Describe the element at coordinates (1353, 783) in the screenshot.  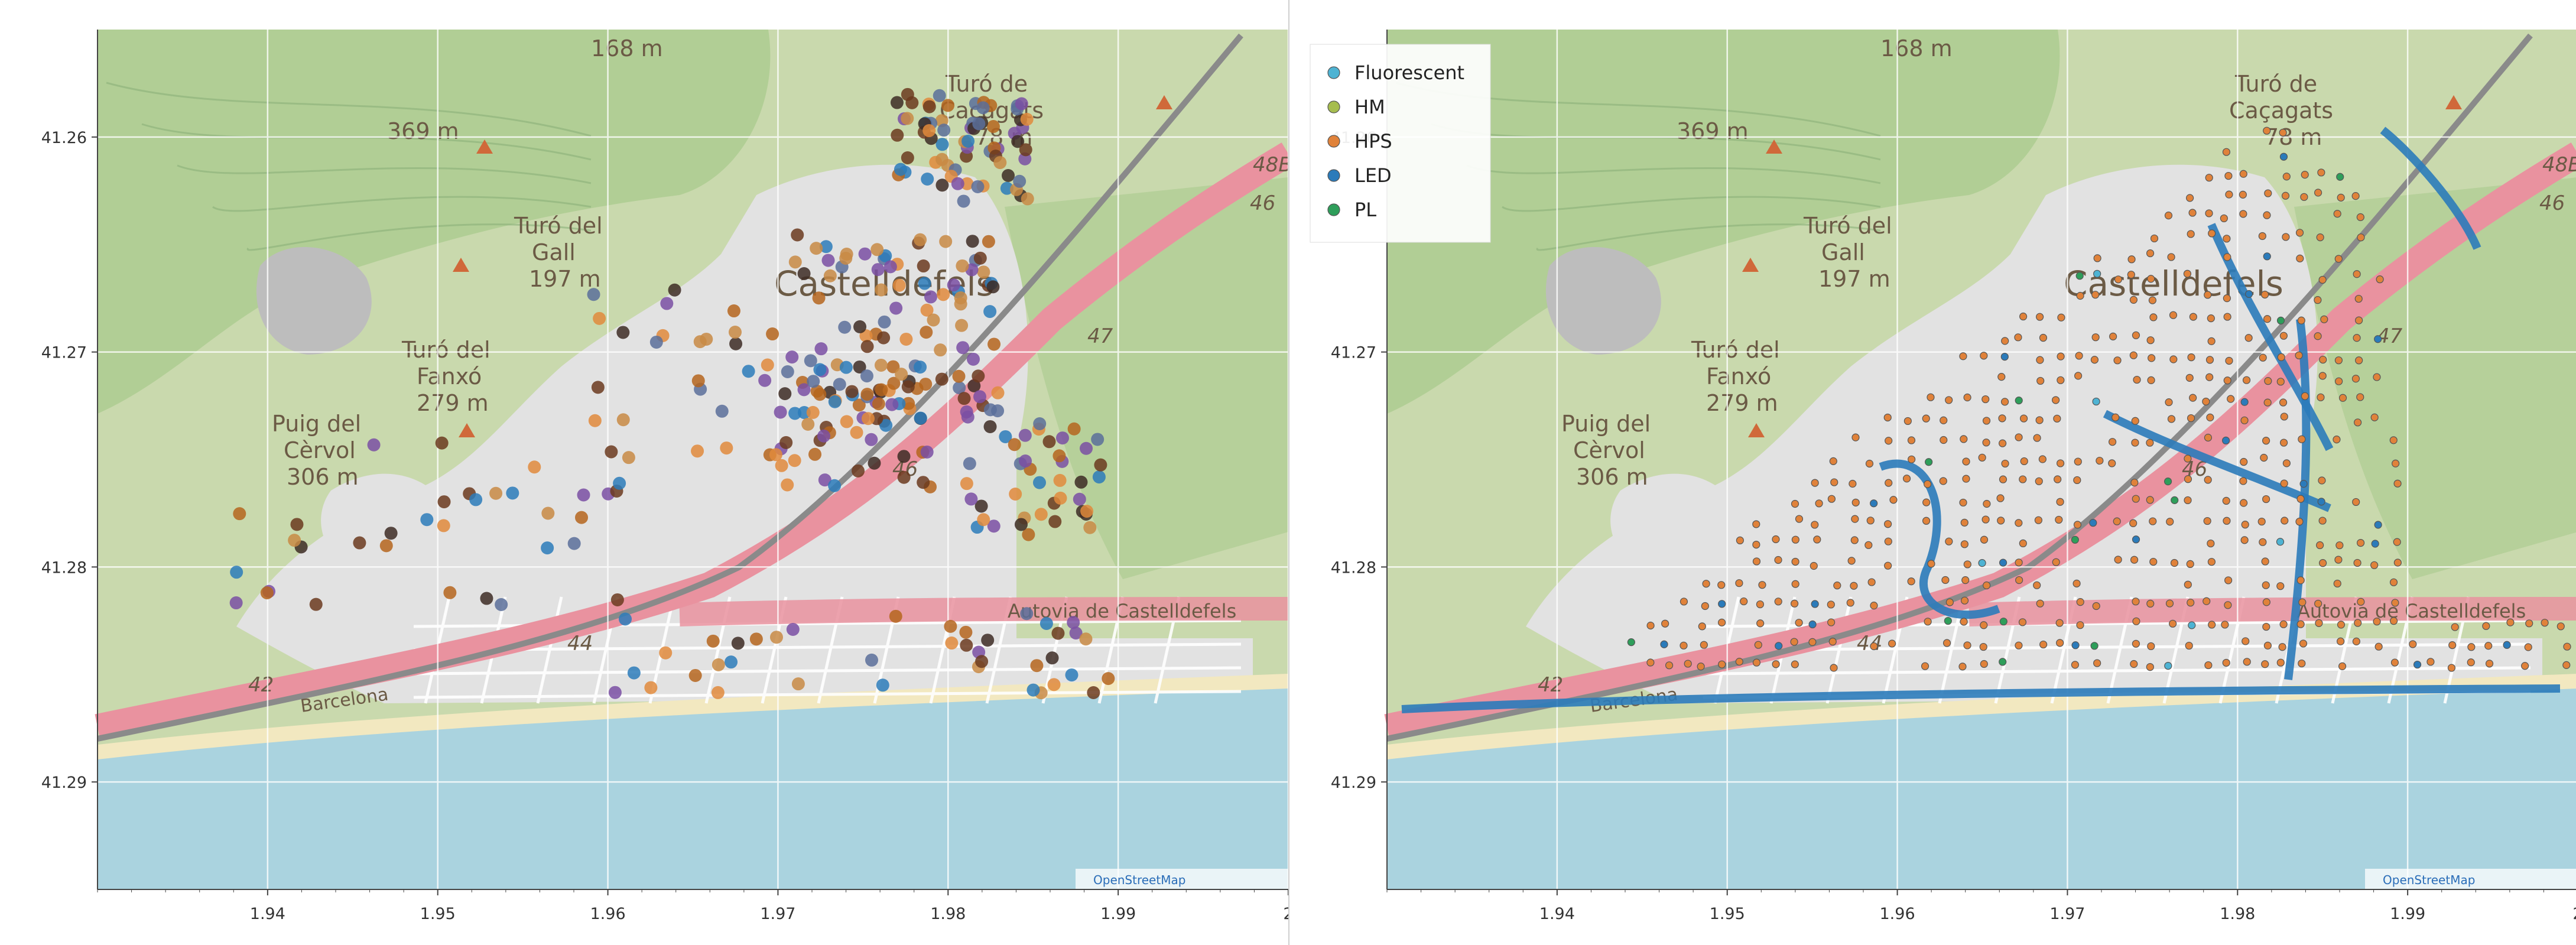
I see `y-tick-label: 41.29` at that location.